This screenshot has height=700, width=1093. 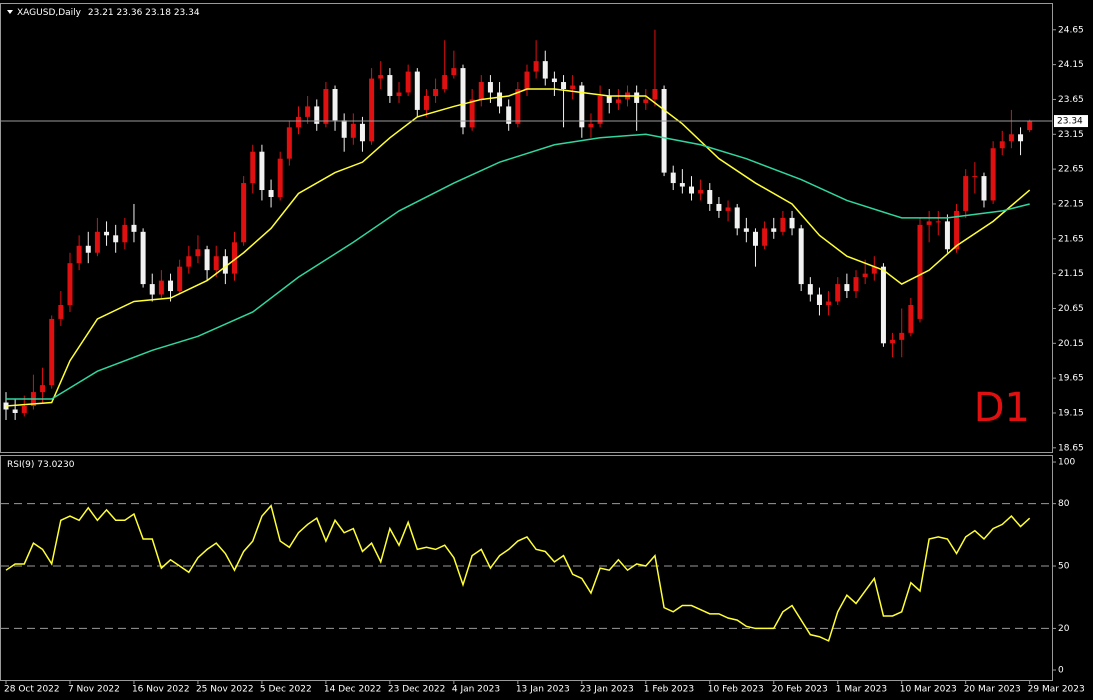 What do you see at coordinates (101, 13) in the screenshot?
I see `open-value: 23.21` at bounding box center [101, 13].